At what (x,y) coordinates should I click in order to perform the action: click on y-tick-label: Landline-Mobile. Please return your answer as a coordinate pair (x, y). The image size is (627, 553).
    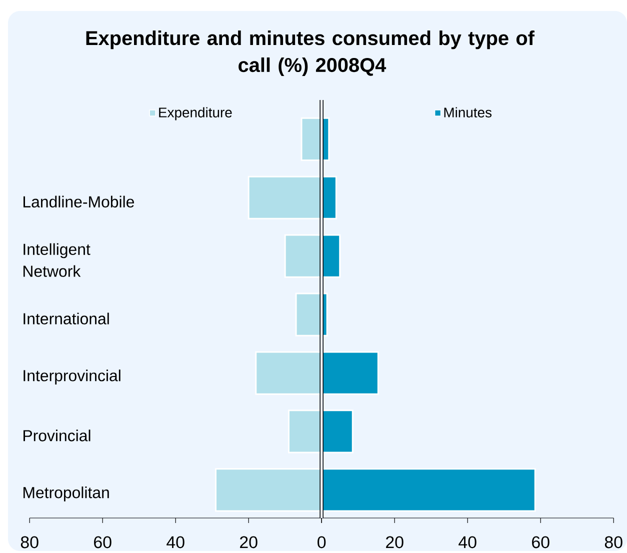
    Looking at the image, I should click on (79, 202).